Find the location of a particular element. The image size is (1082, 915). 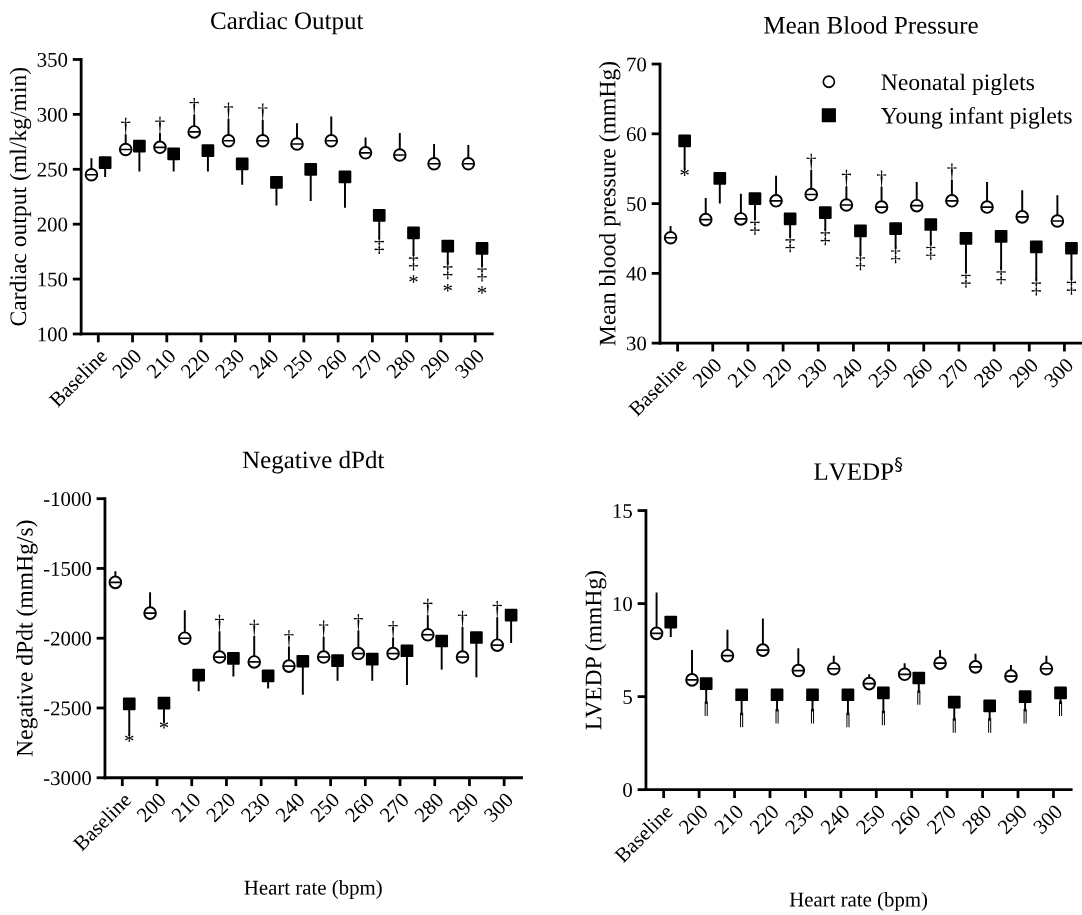

y-tick-label: -2000 is located at coordinates (67, 638).